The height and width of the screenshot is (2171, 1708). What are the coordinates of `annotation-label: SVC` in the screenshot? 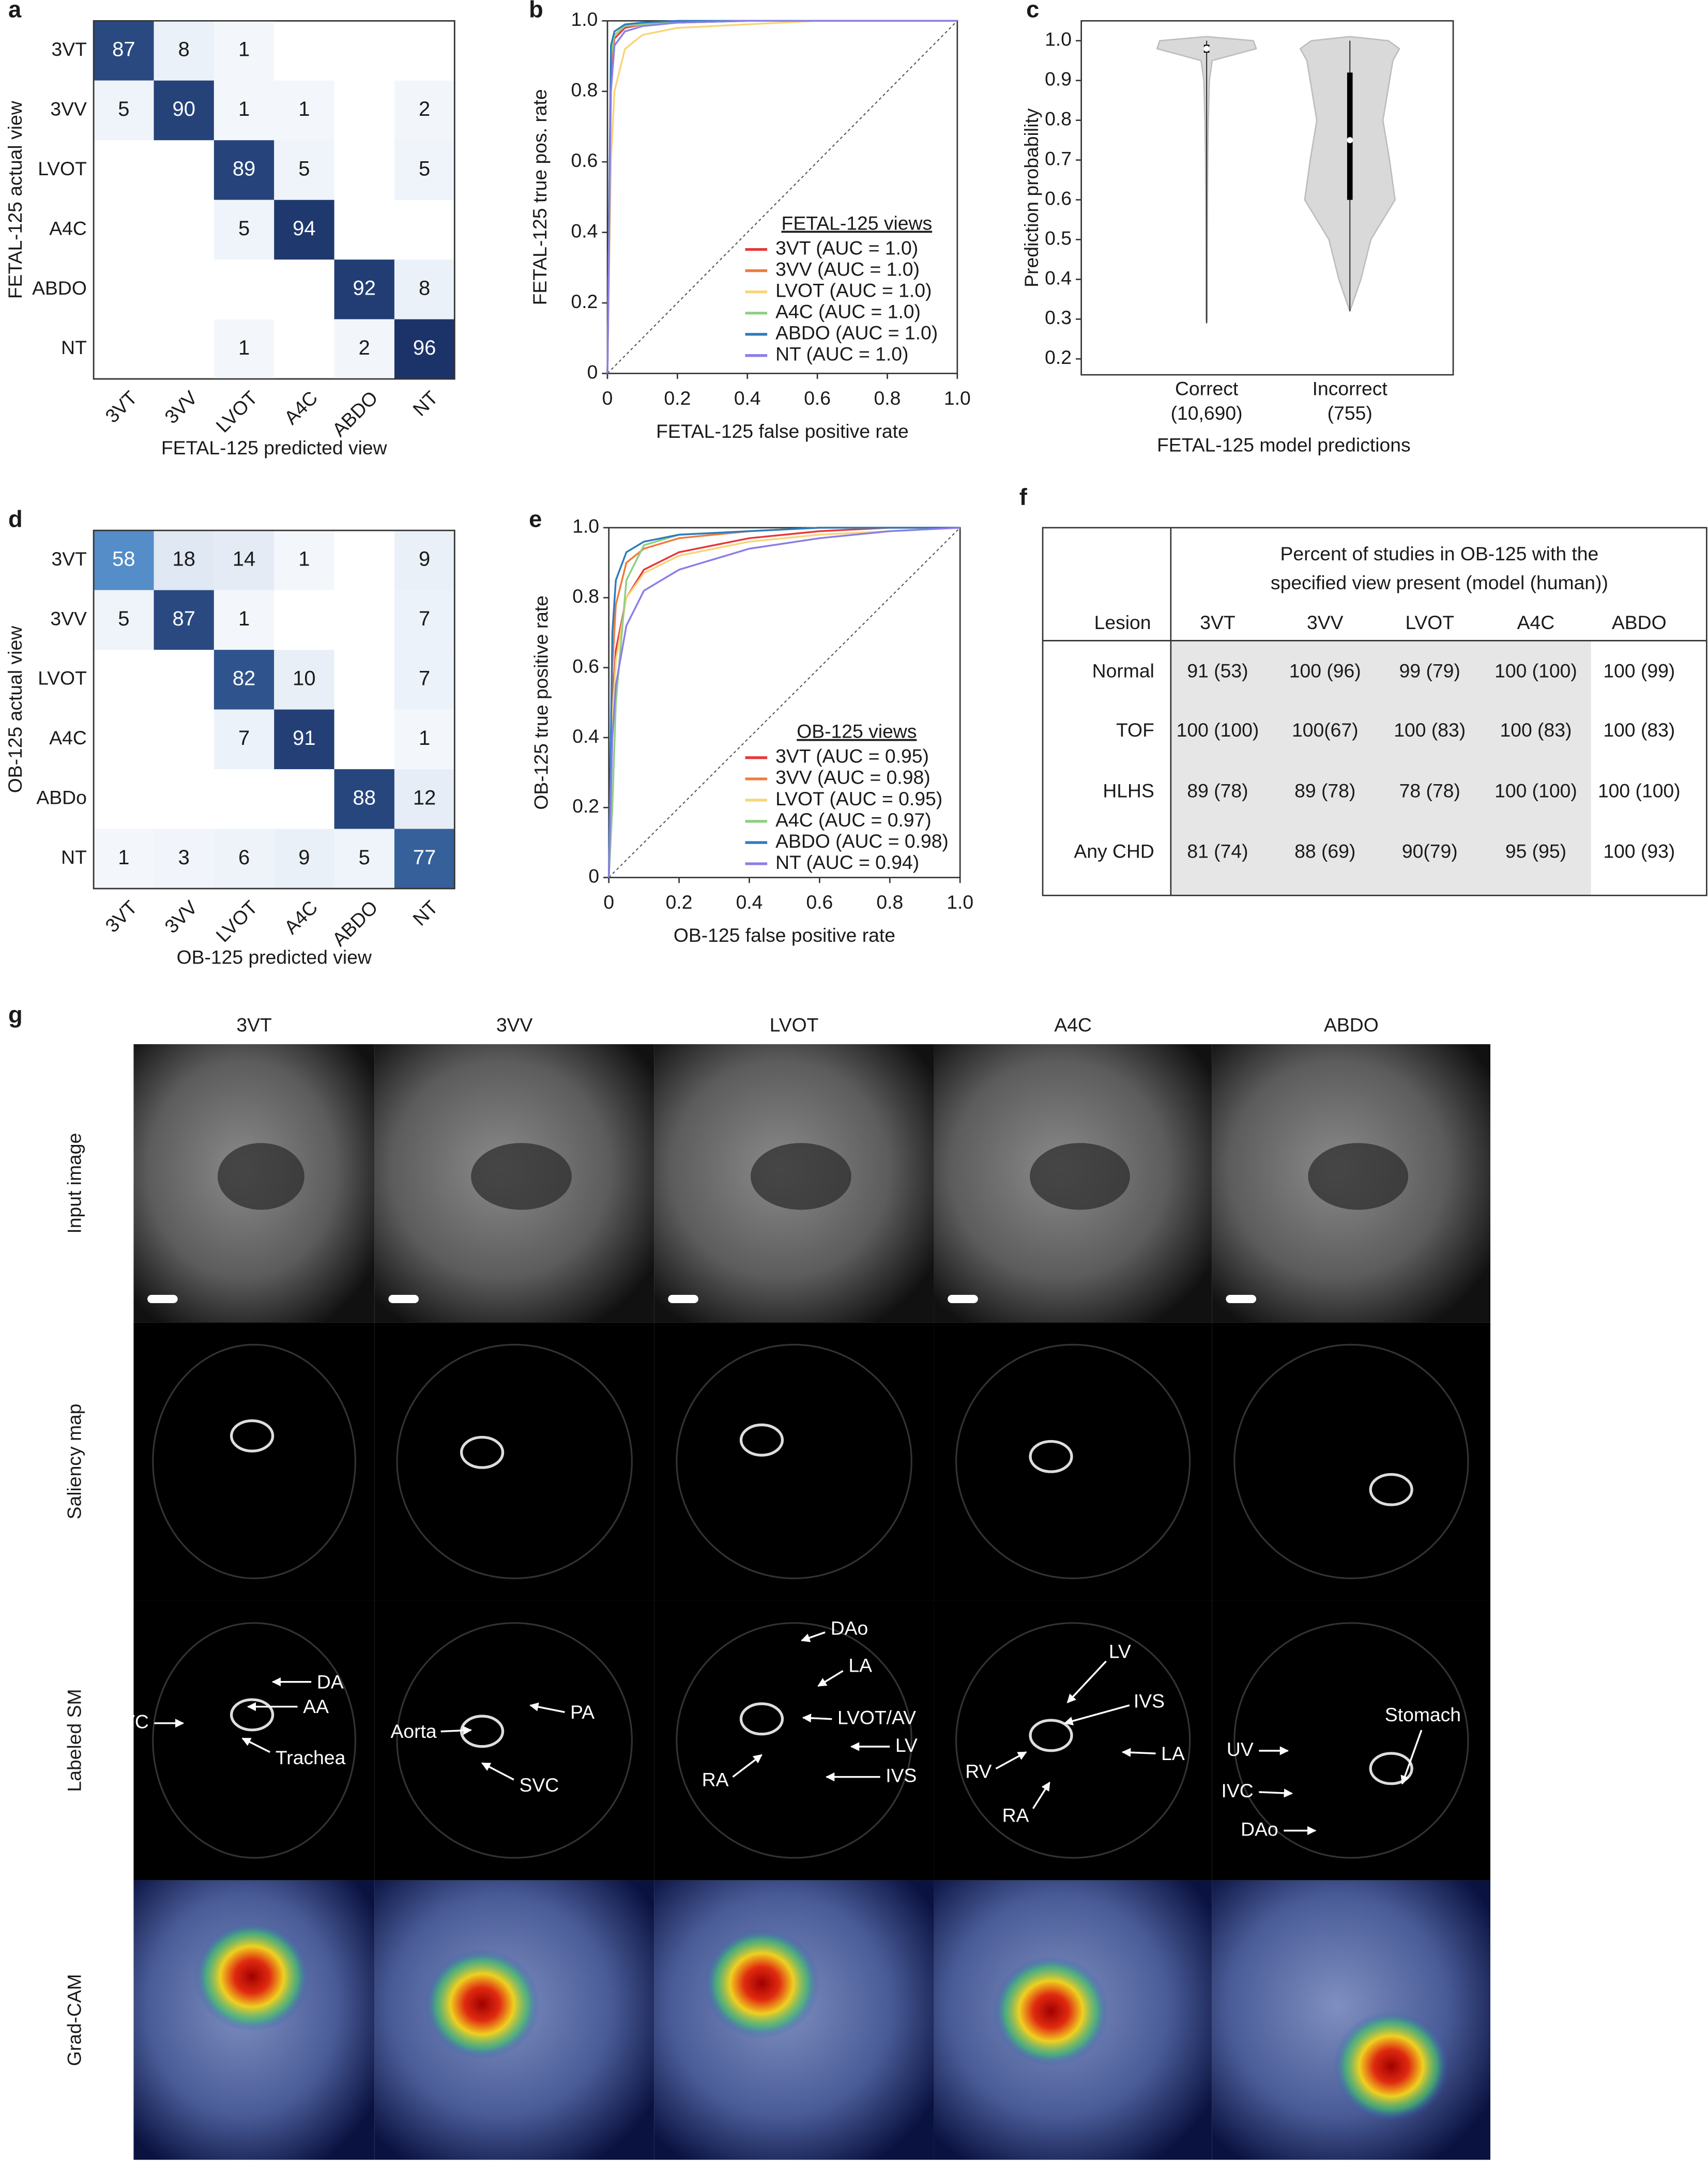 It's located at (129, 1722).